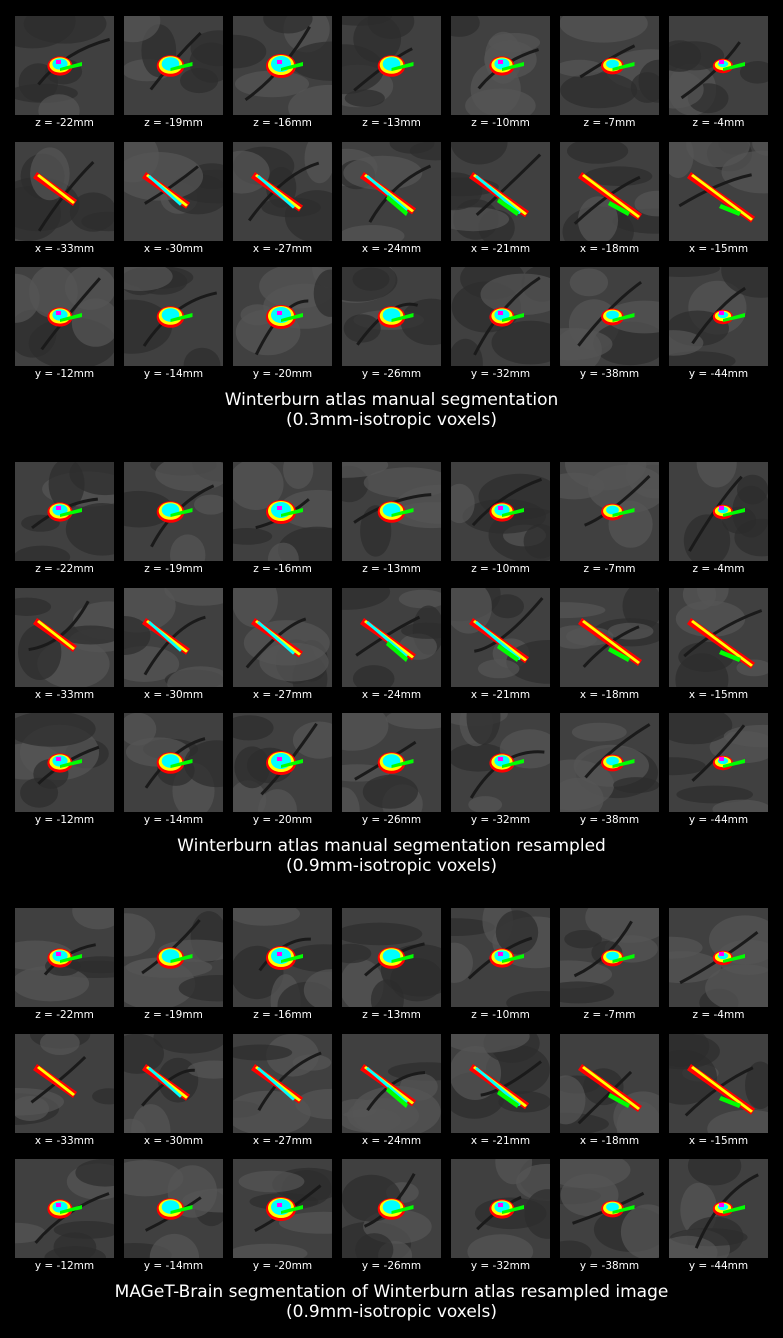  What do you see at coordinates (391, 420) in the screenshot?
I see `section-subtitle: (0.3mm-isotropic voxels)` at bounding box center [391, 420].